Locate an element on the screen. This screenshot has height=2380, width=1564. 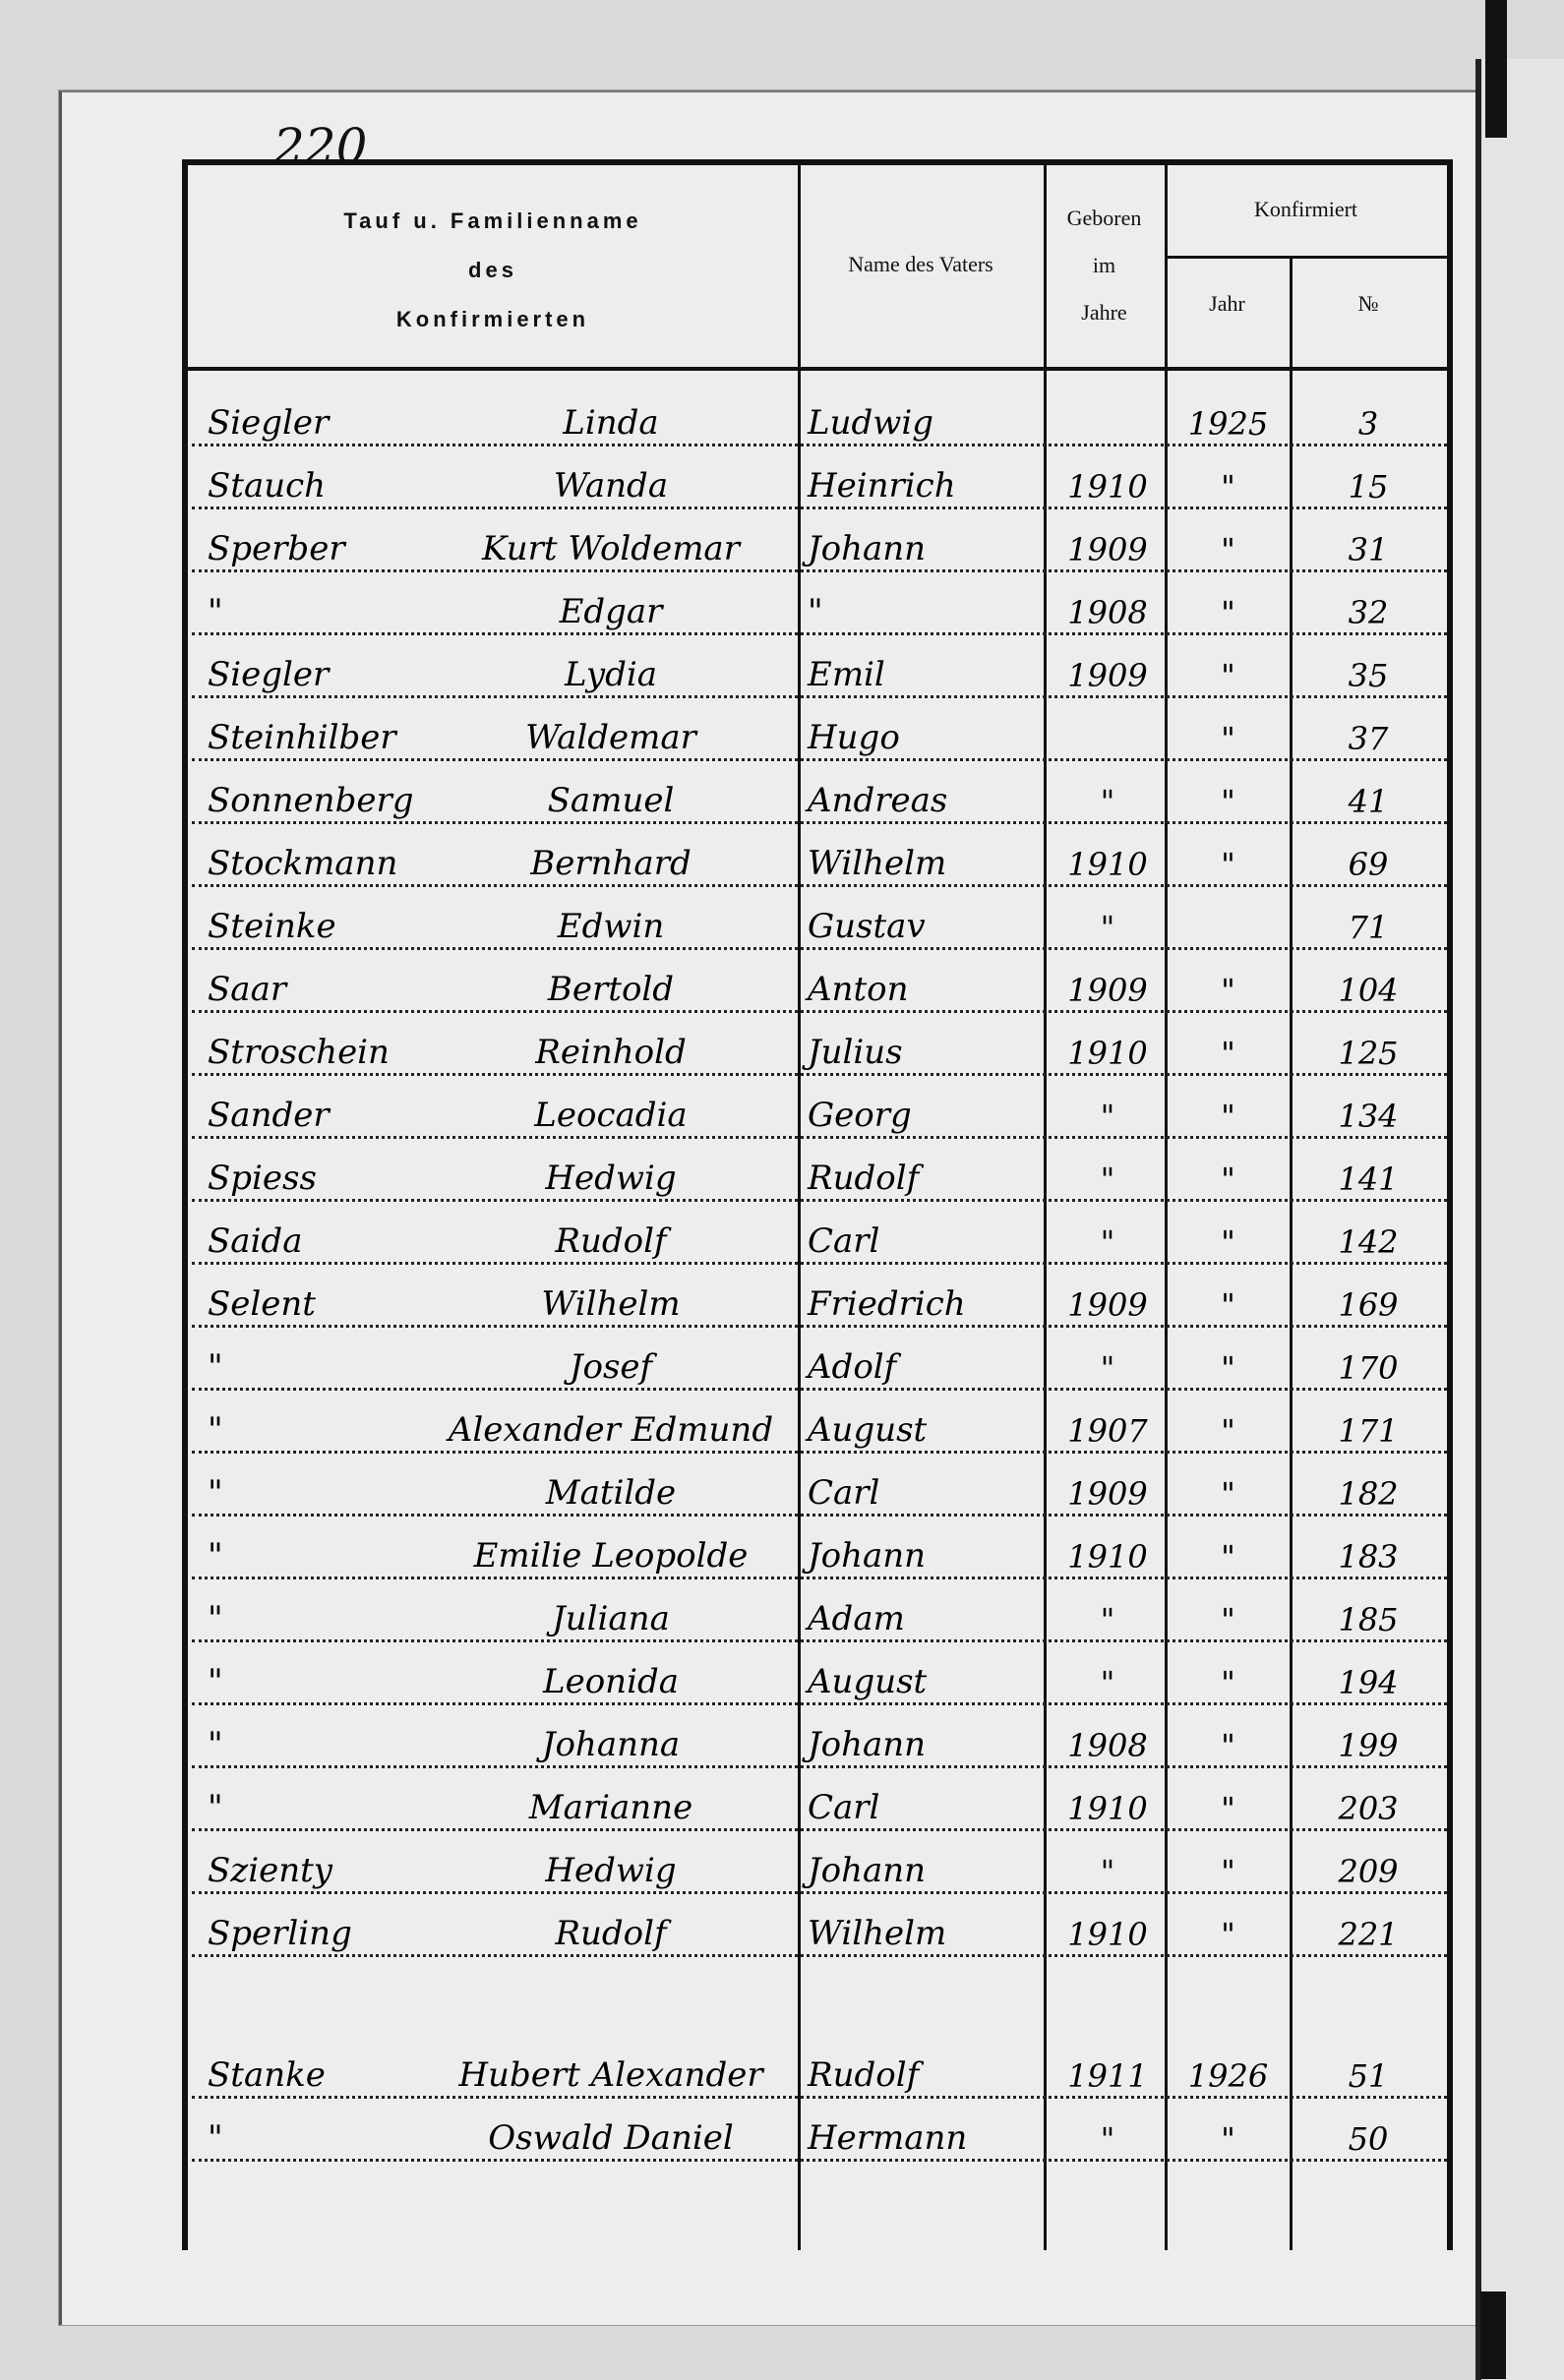
cell-father: Georg is located at coordinates (860, 1115).